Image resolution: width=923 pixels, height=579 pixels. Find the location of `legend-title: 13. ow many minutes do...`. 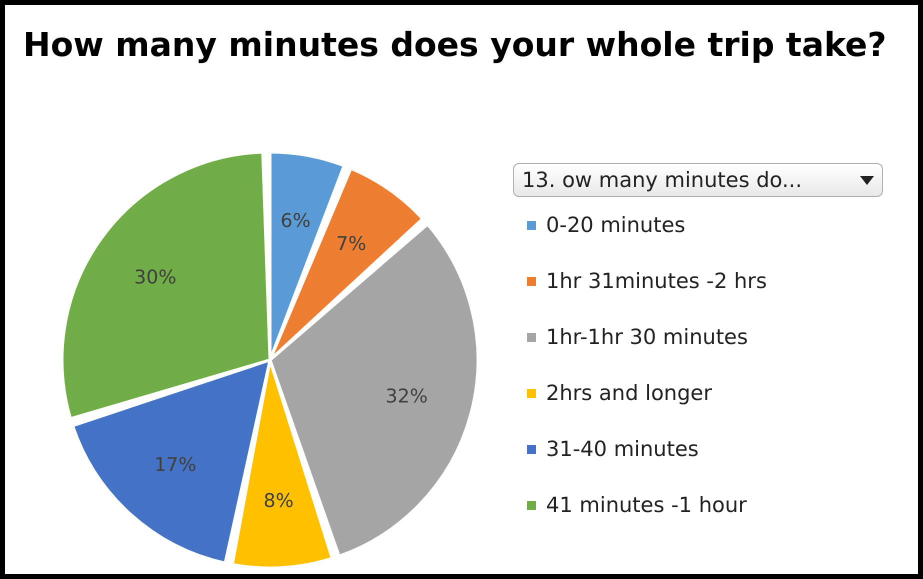

legend-title: 13. ow many minutes do... is located at coordinates (662, 180).